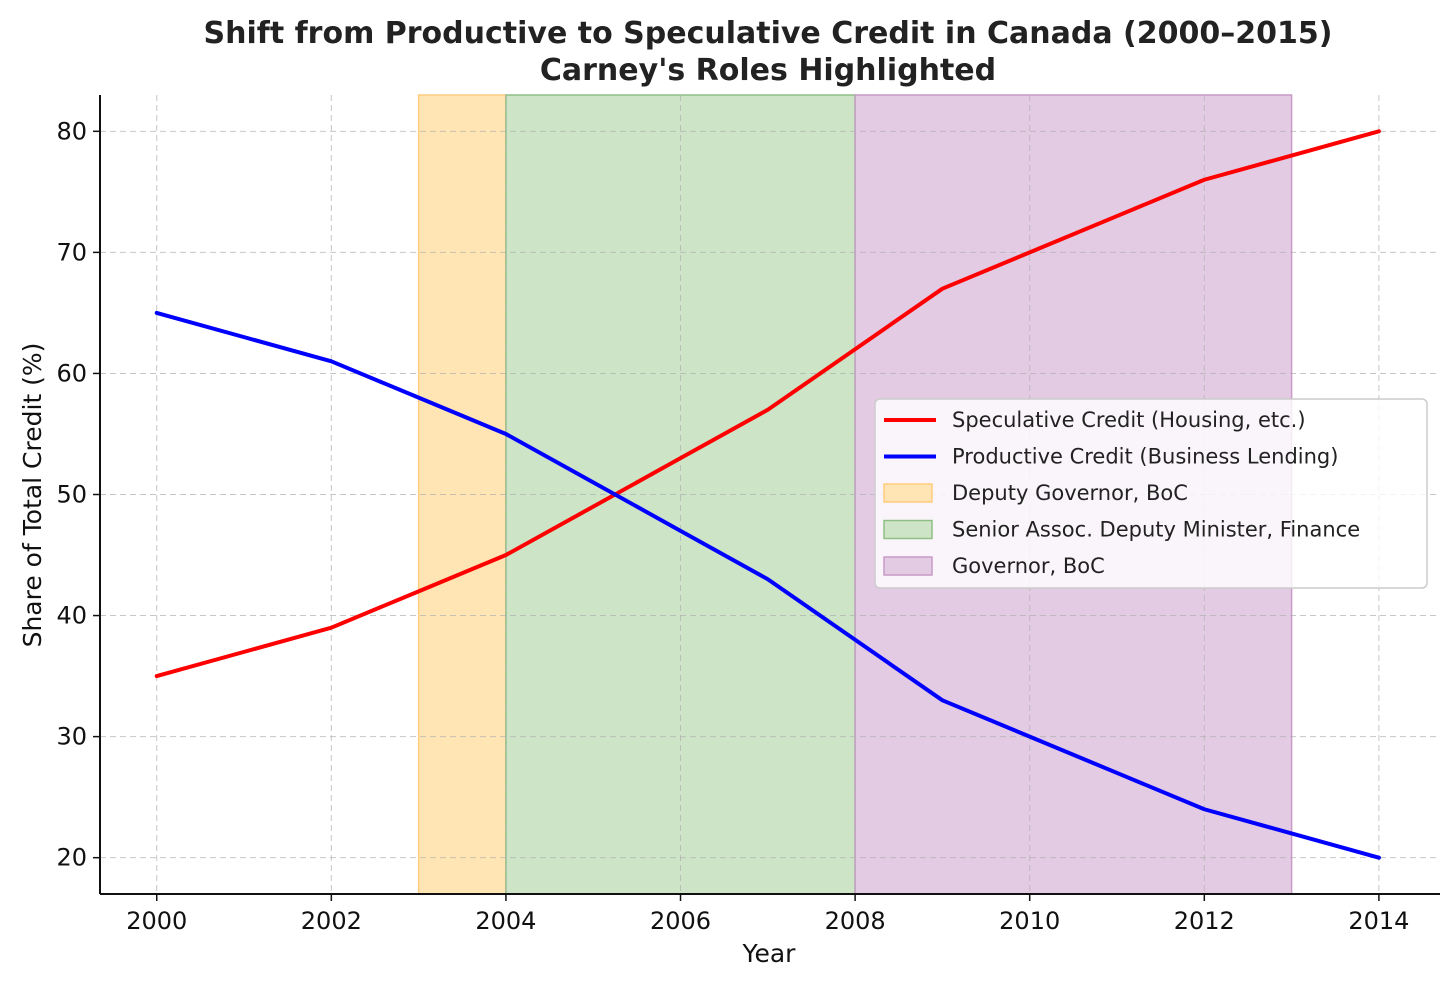 This screenshot has width=1456, height=985. What do you see at coordinates (1156, 530) in the screenshot?
I see `legend-label-span-1: Senior Assoc. Deputy Minister, Finance` at bounding box center [1156, 530].